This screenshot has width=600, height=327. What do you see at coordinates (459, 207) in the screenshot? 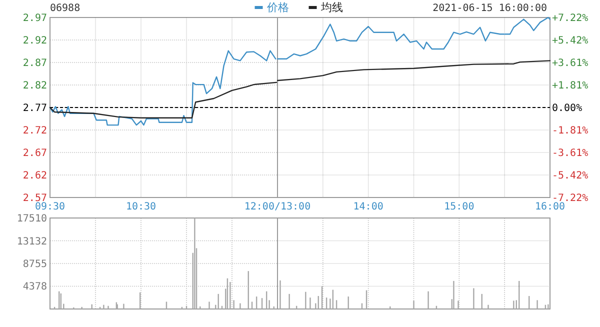
I see `x-tick-label: 15:00` at bounding box center [459, 207].